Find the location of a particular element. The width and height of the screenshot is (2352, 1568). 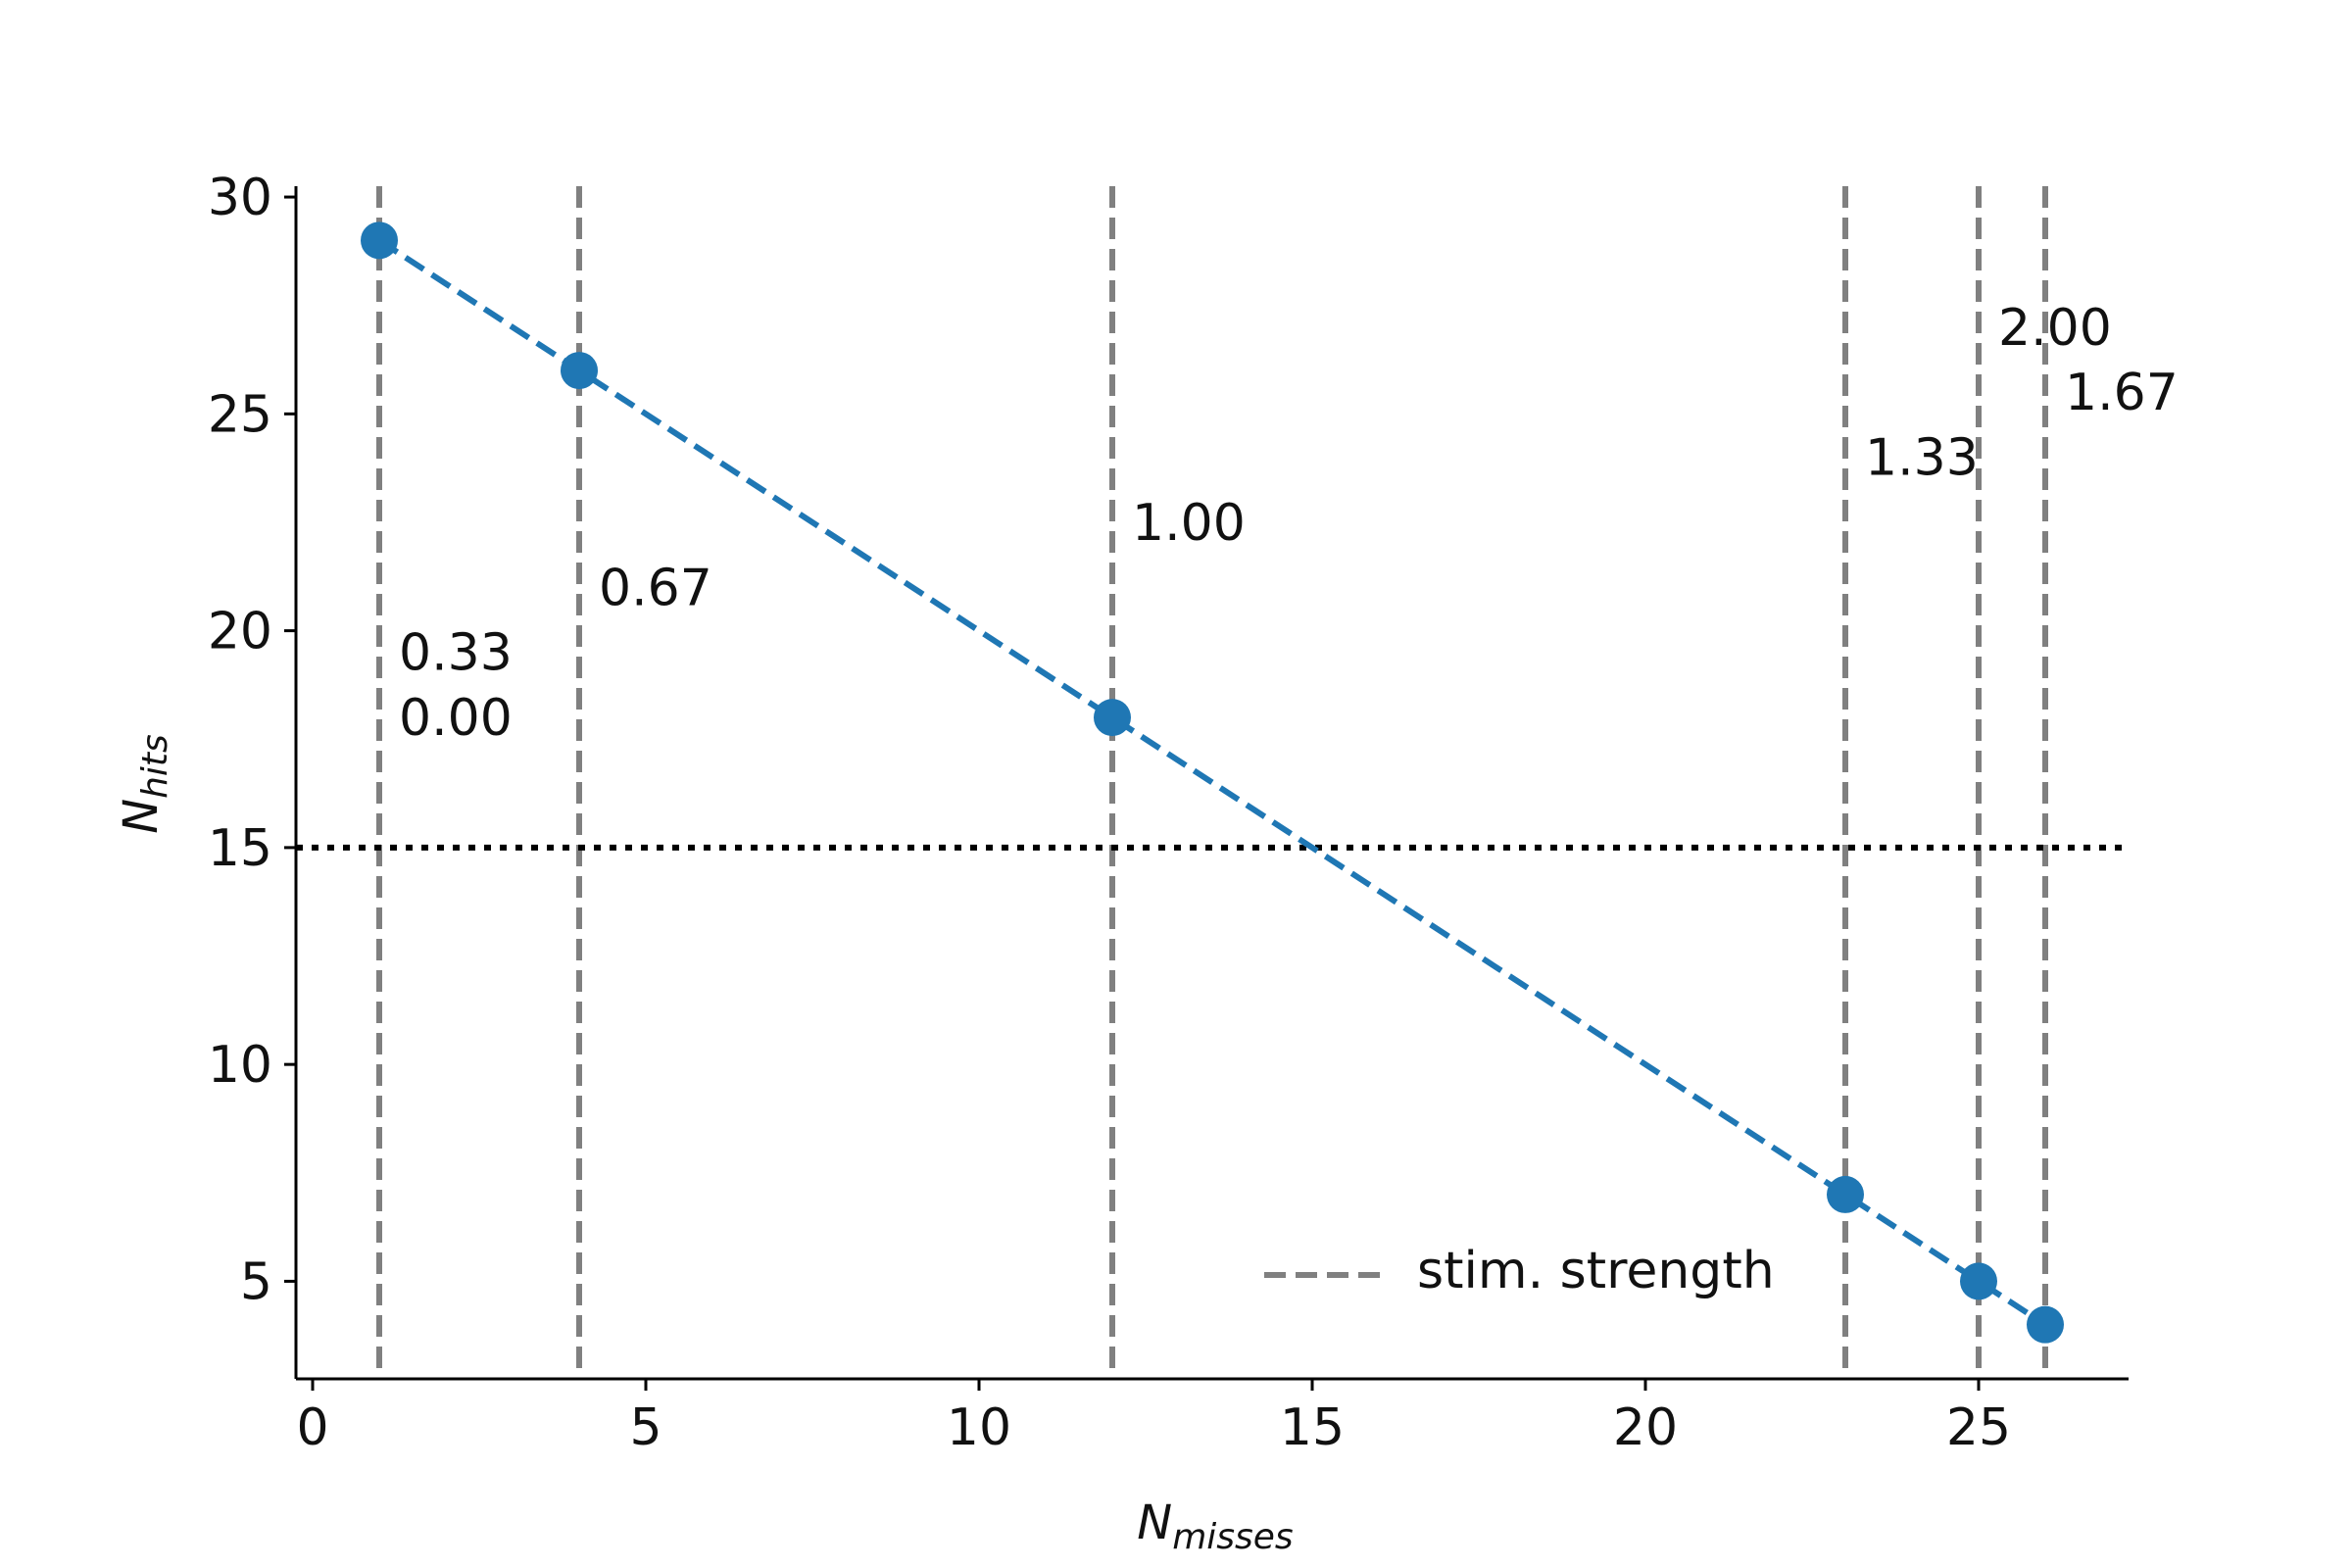

stim-strength-annotation: 1.00 is located at coordinates (1189, 523).